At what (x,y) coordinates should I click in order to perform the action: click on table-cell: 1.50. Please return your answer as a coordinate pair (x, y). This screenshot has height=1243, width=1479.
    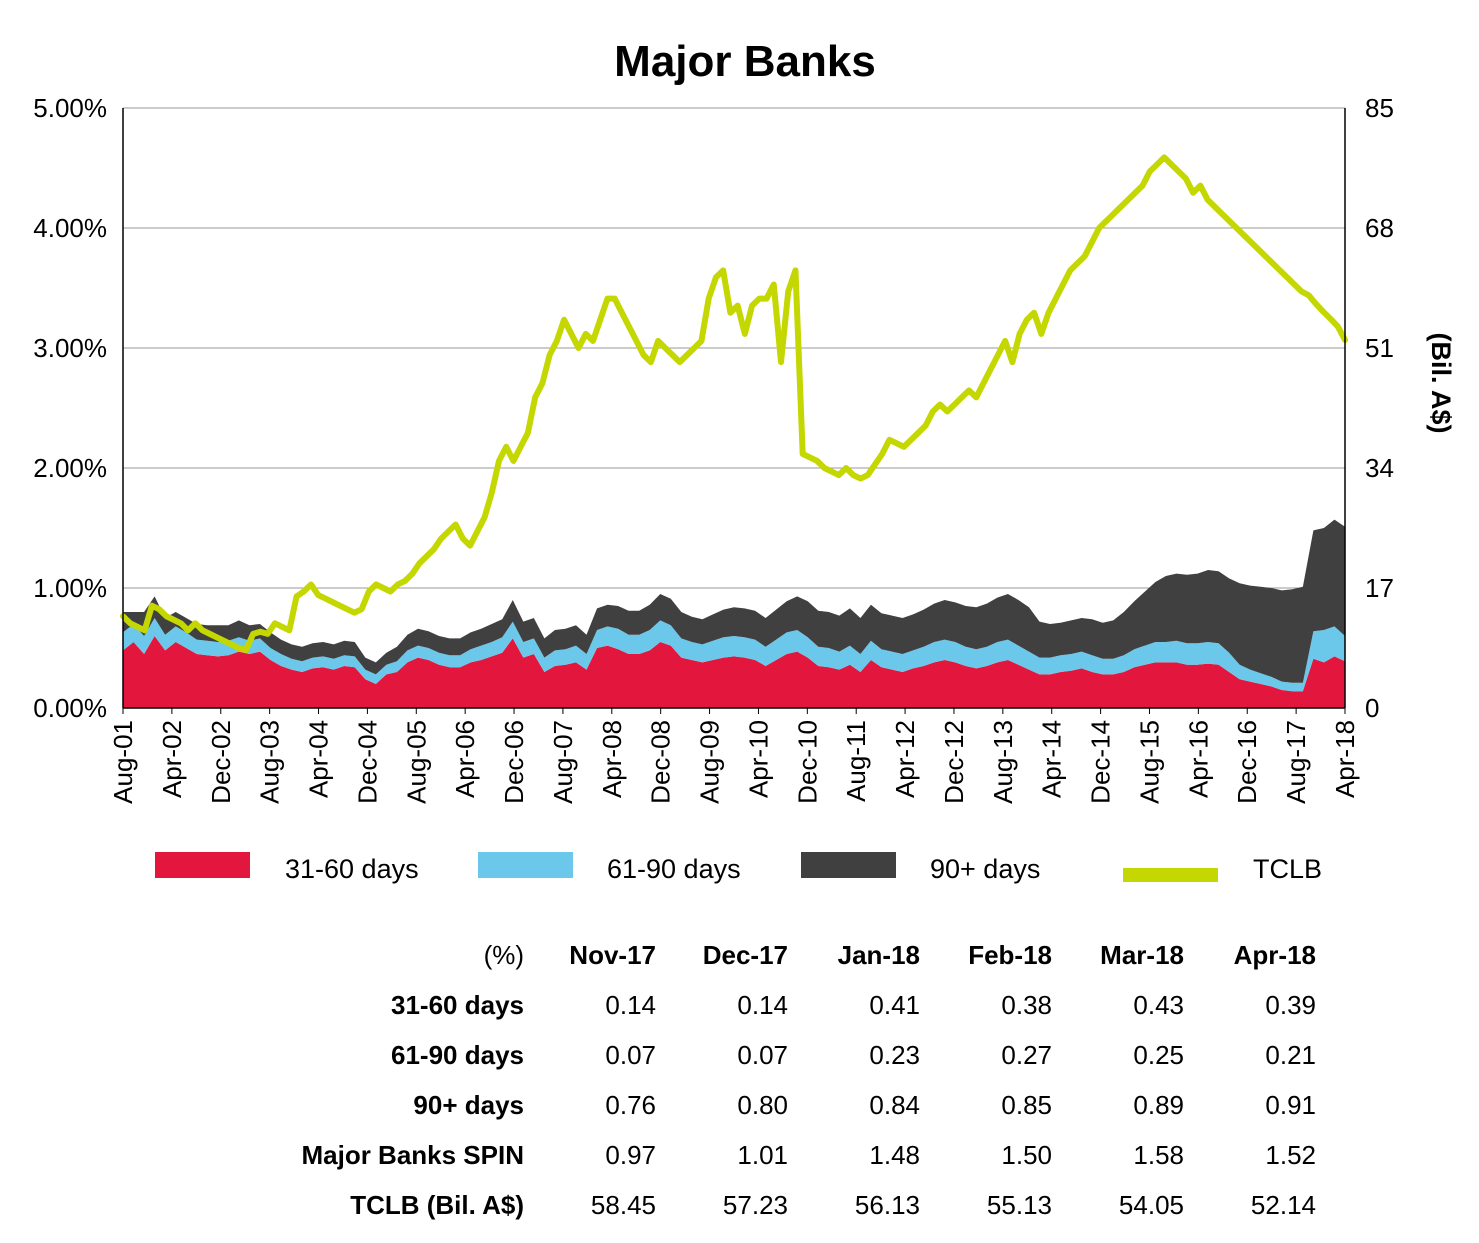
    Looking at the image, I should click on (1026, 1154).